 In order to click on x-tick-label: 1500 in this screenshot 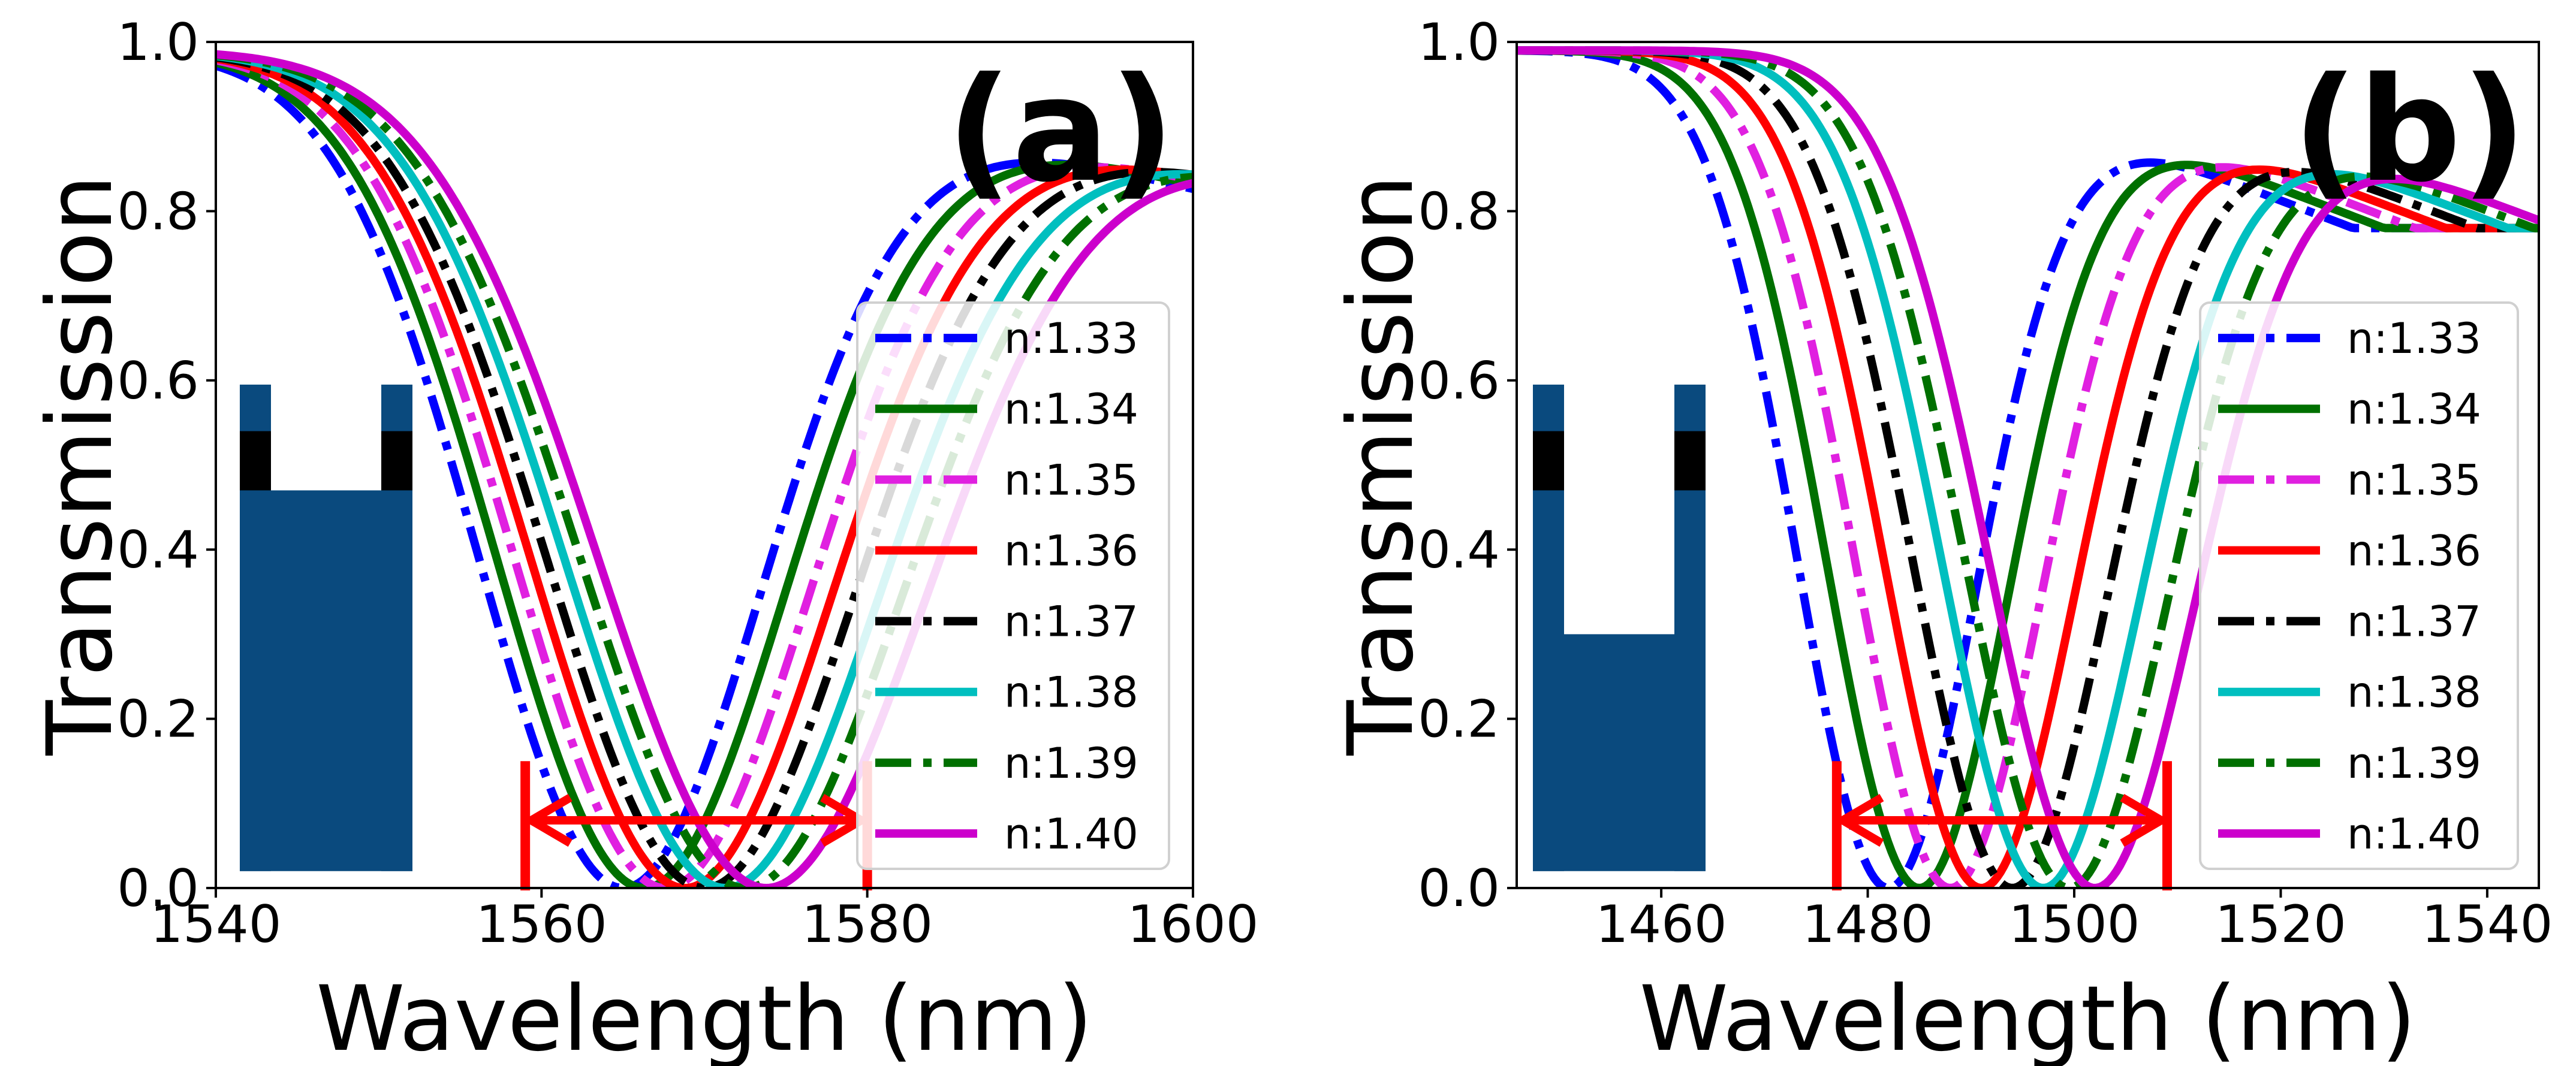, I will do `click(2074, 925)`.